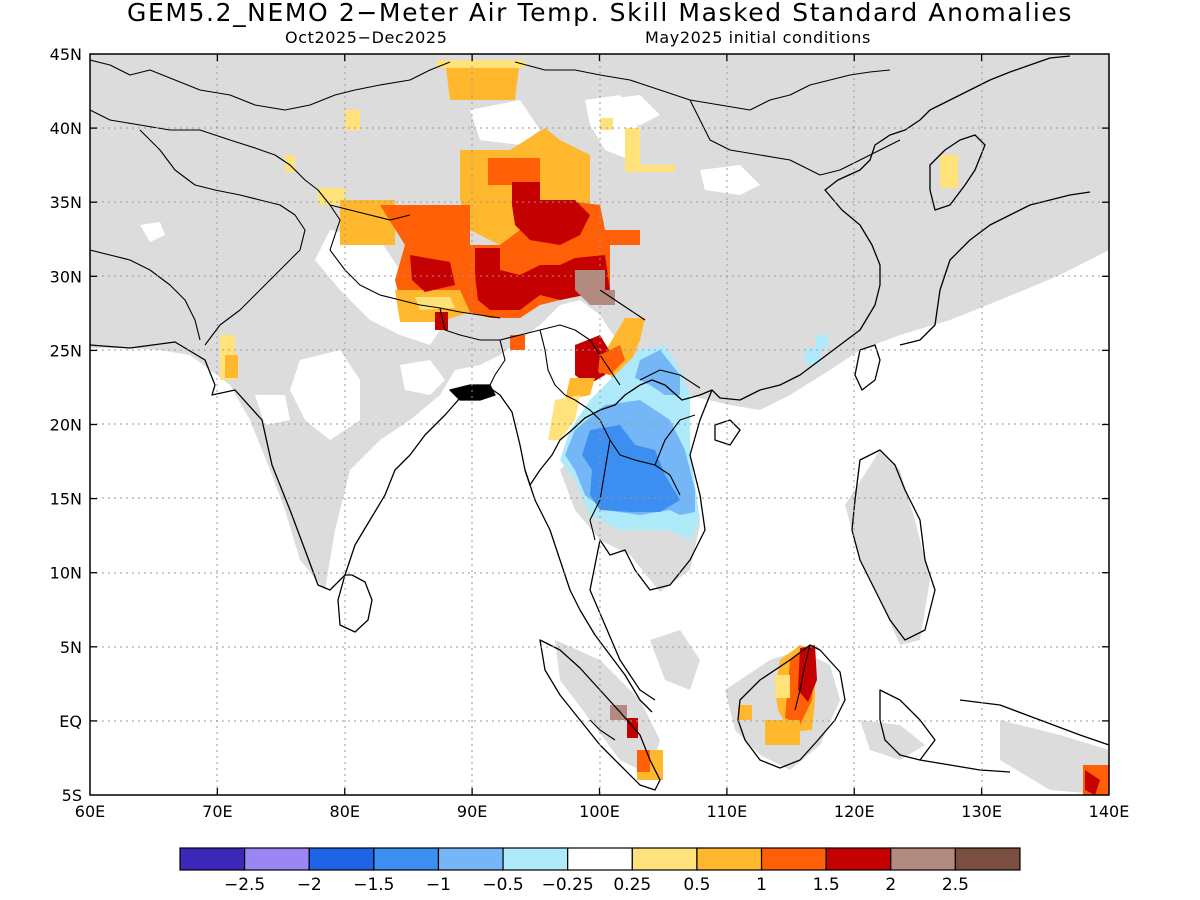 This screenshot has height=900, width=1200. I want to click on lat-tick-label: 5N, so click(71, 647).